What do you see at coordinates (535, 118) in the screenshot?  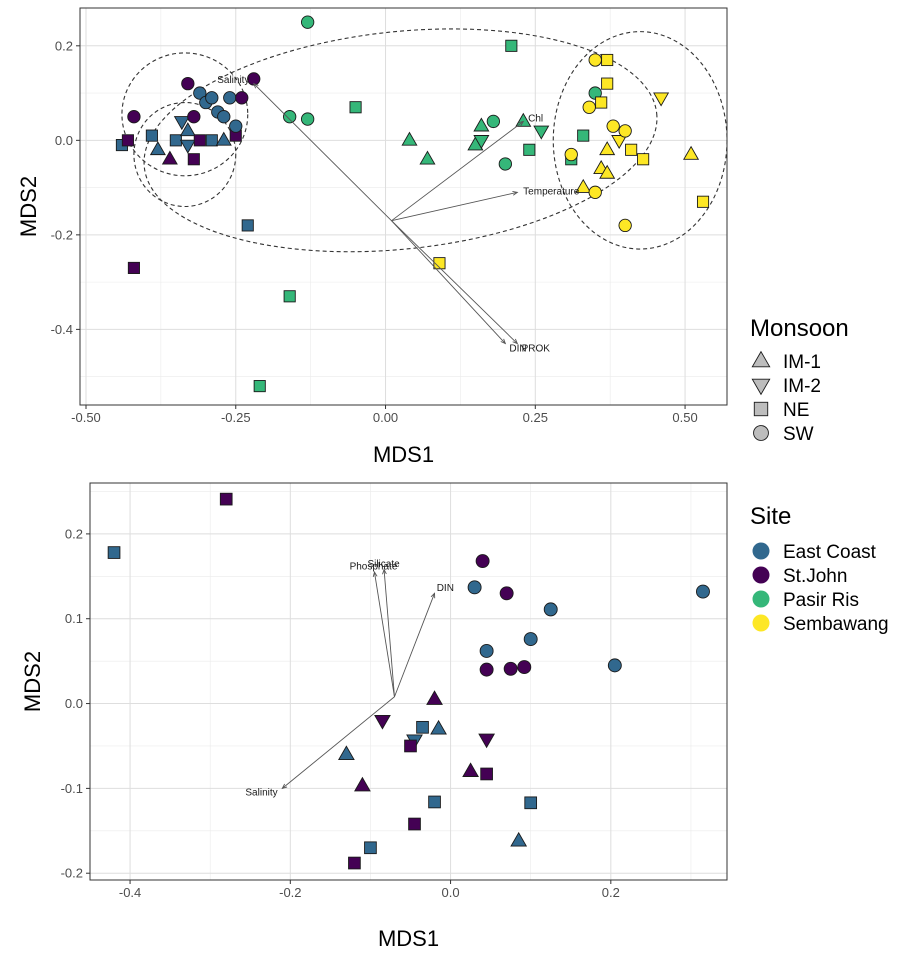 I see `vector-label: Chl` at bounding box center [535, 118].